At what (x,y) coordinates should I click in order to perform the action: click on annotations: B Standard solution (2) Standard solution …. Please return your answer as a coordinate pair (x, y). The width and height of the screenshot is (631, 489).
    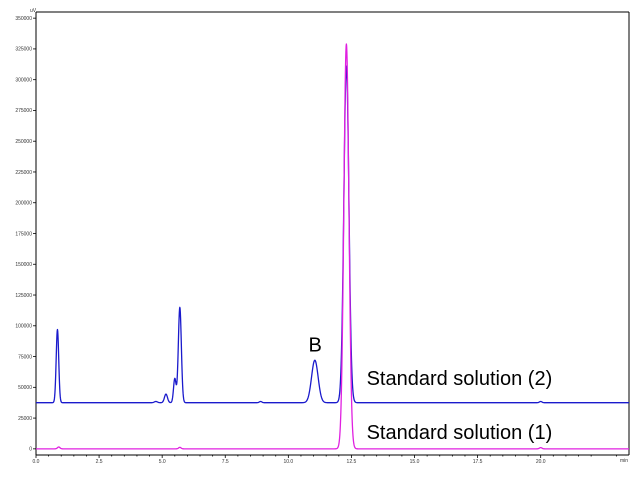
    Looking at the image, I should click on (431, 389).